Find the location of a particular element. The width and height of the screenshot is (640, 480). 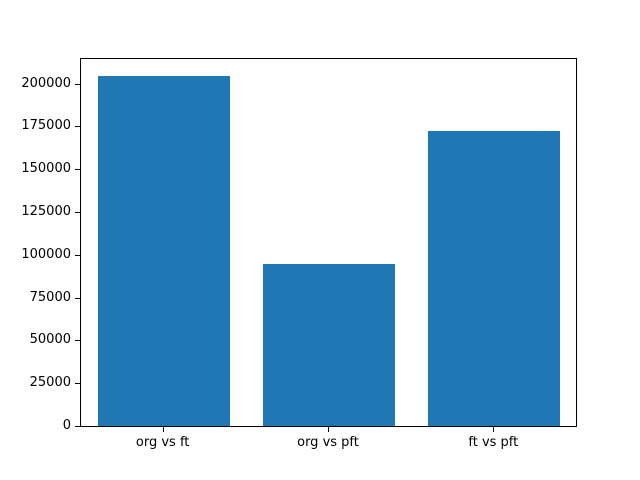

x-tick-label-org-vs-ft: org vs ft is located at coordinates (162, 442).